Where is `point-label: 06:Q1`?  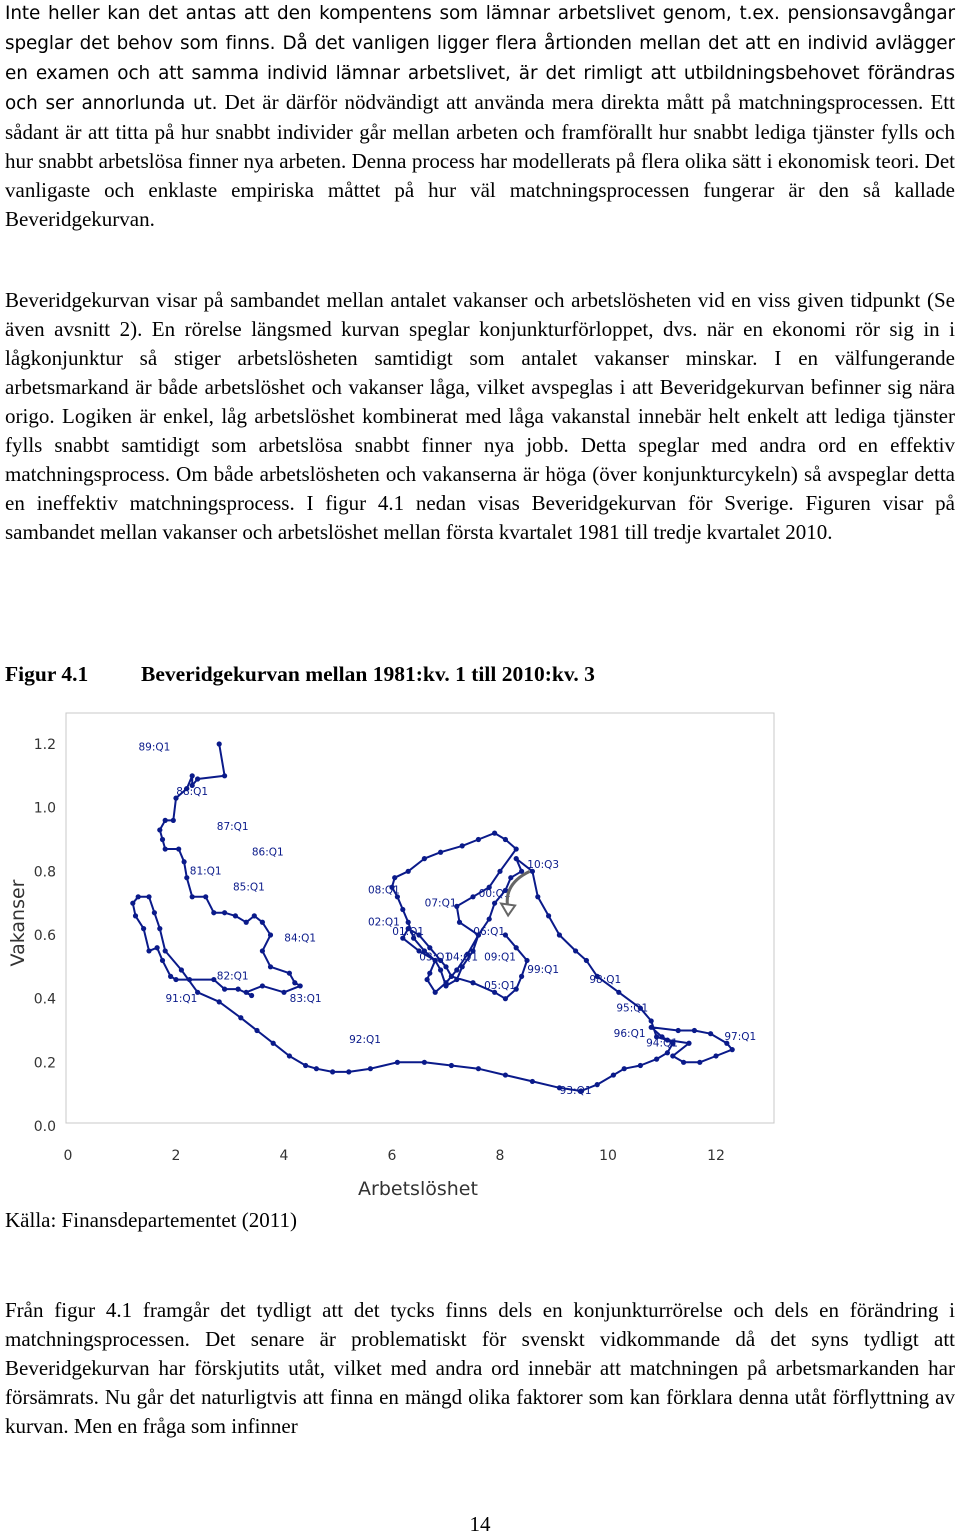
point-label: 06:Q1 is located at coordinates (489, 932).